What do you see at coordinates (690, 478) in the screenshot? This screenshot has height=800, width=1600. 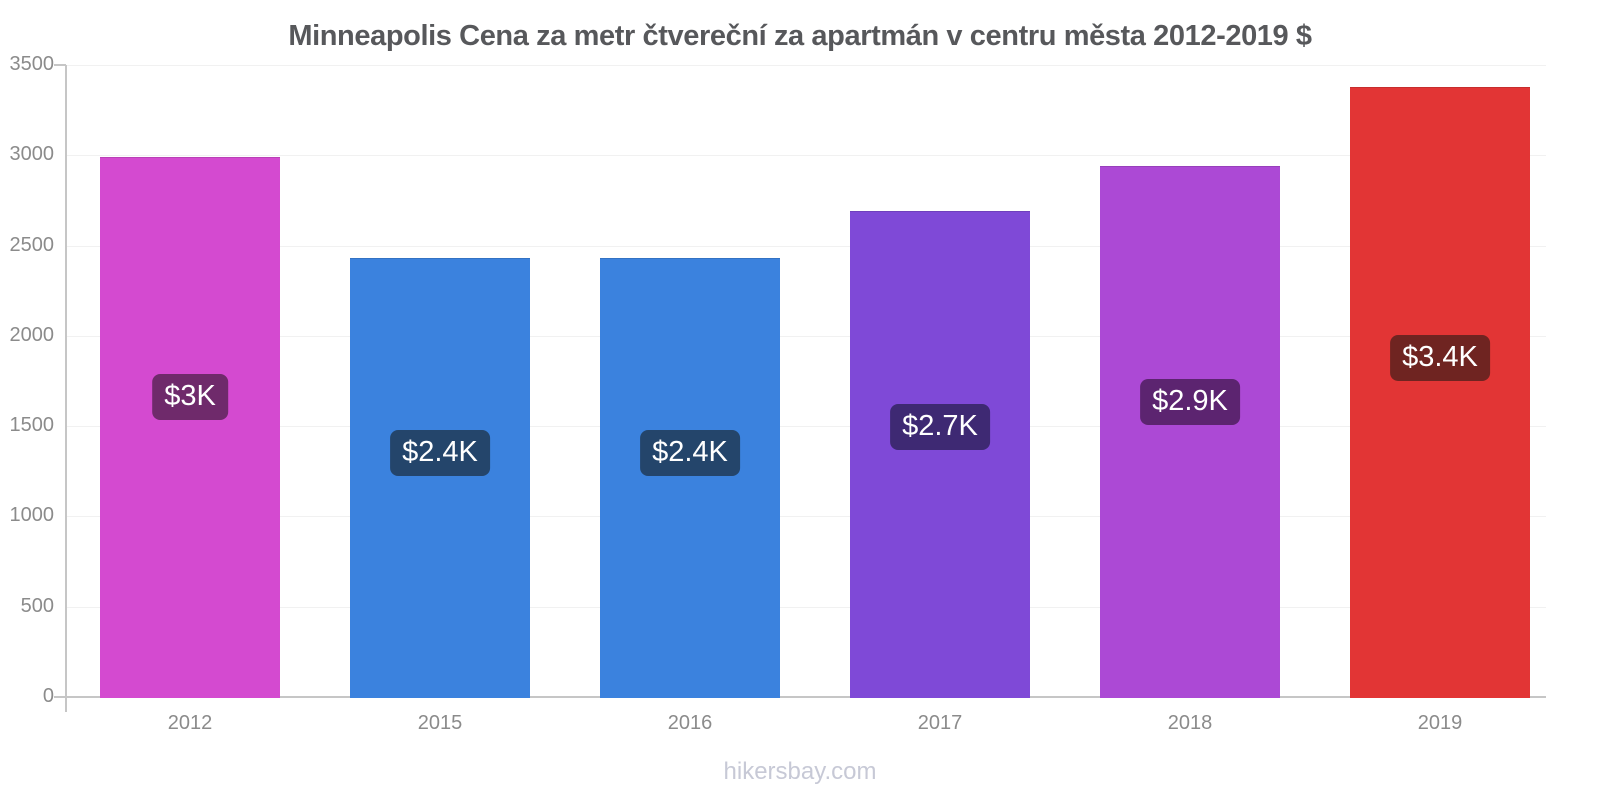 I see `bar-2016` at bounding box center [690, 478].